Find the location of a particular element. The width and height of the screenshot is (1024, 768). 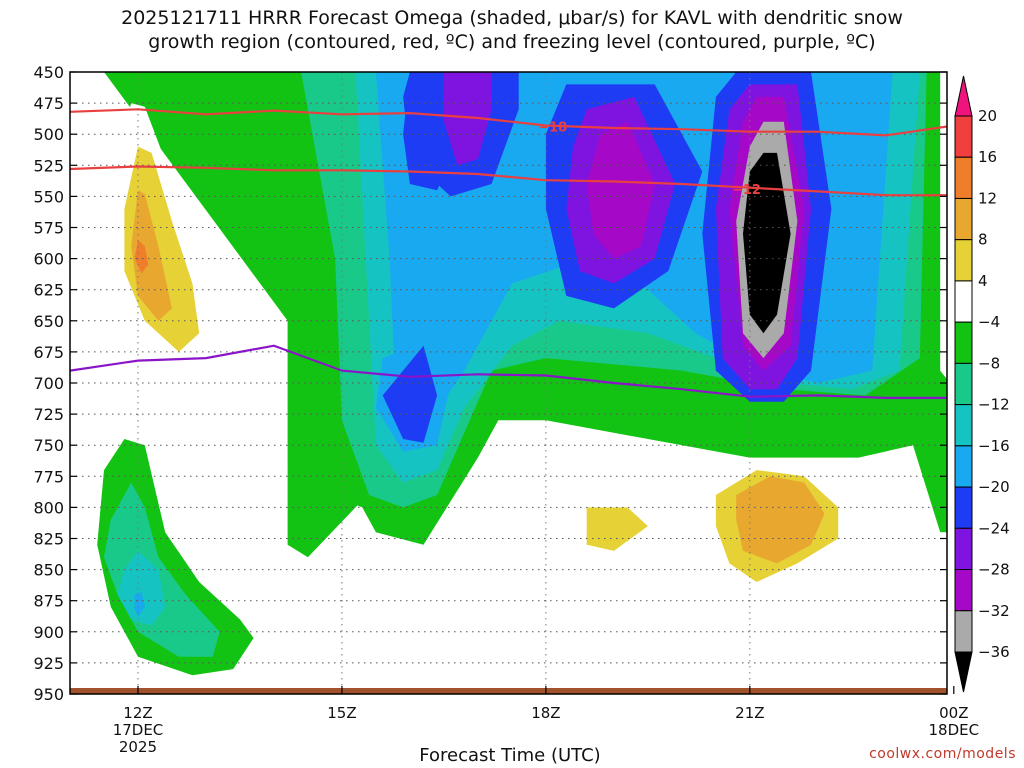

x-tick-label-18Z: 18Z is located at coordinates (545, 713).